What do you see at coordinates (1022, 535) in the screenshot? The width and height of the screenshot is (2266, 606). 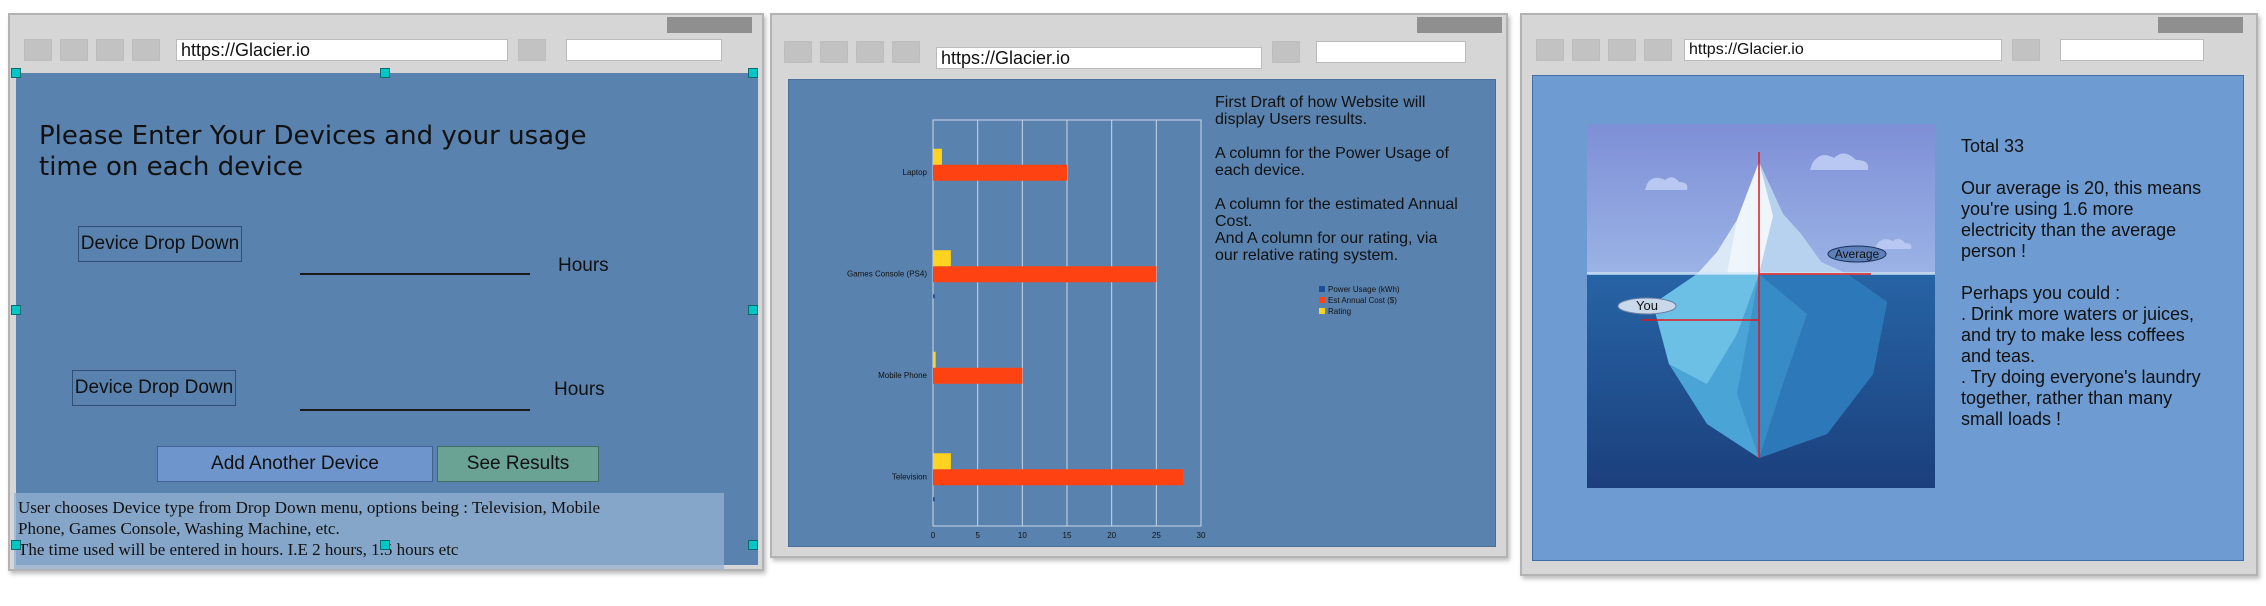 I see `x-tick-label: 10` at bounding box center [1022, 535].